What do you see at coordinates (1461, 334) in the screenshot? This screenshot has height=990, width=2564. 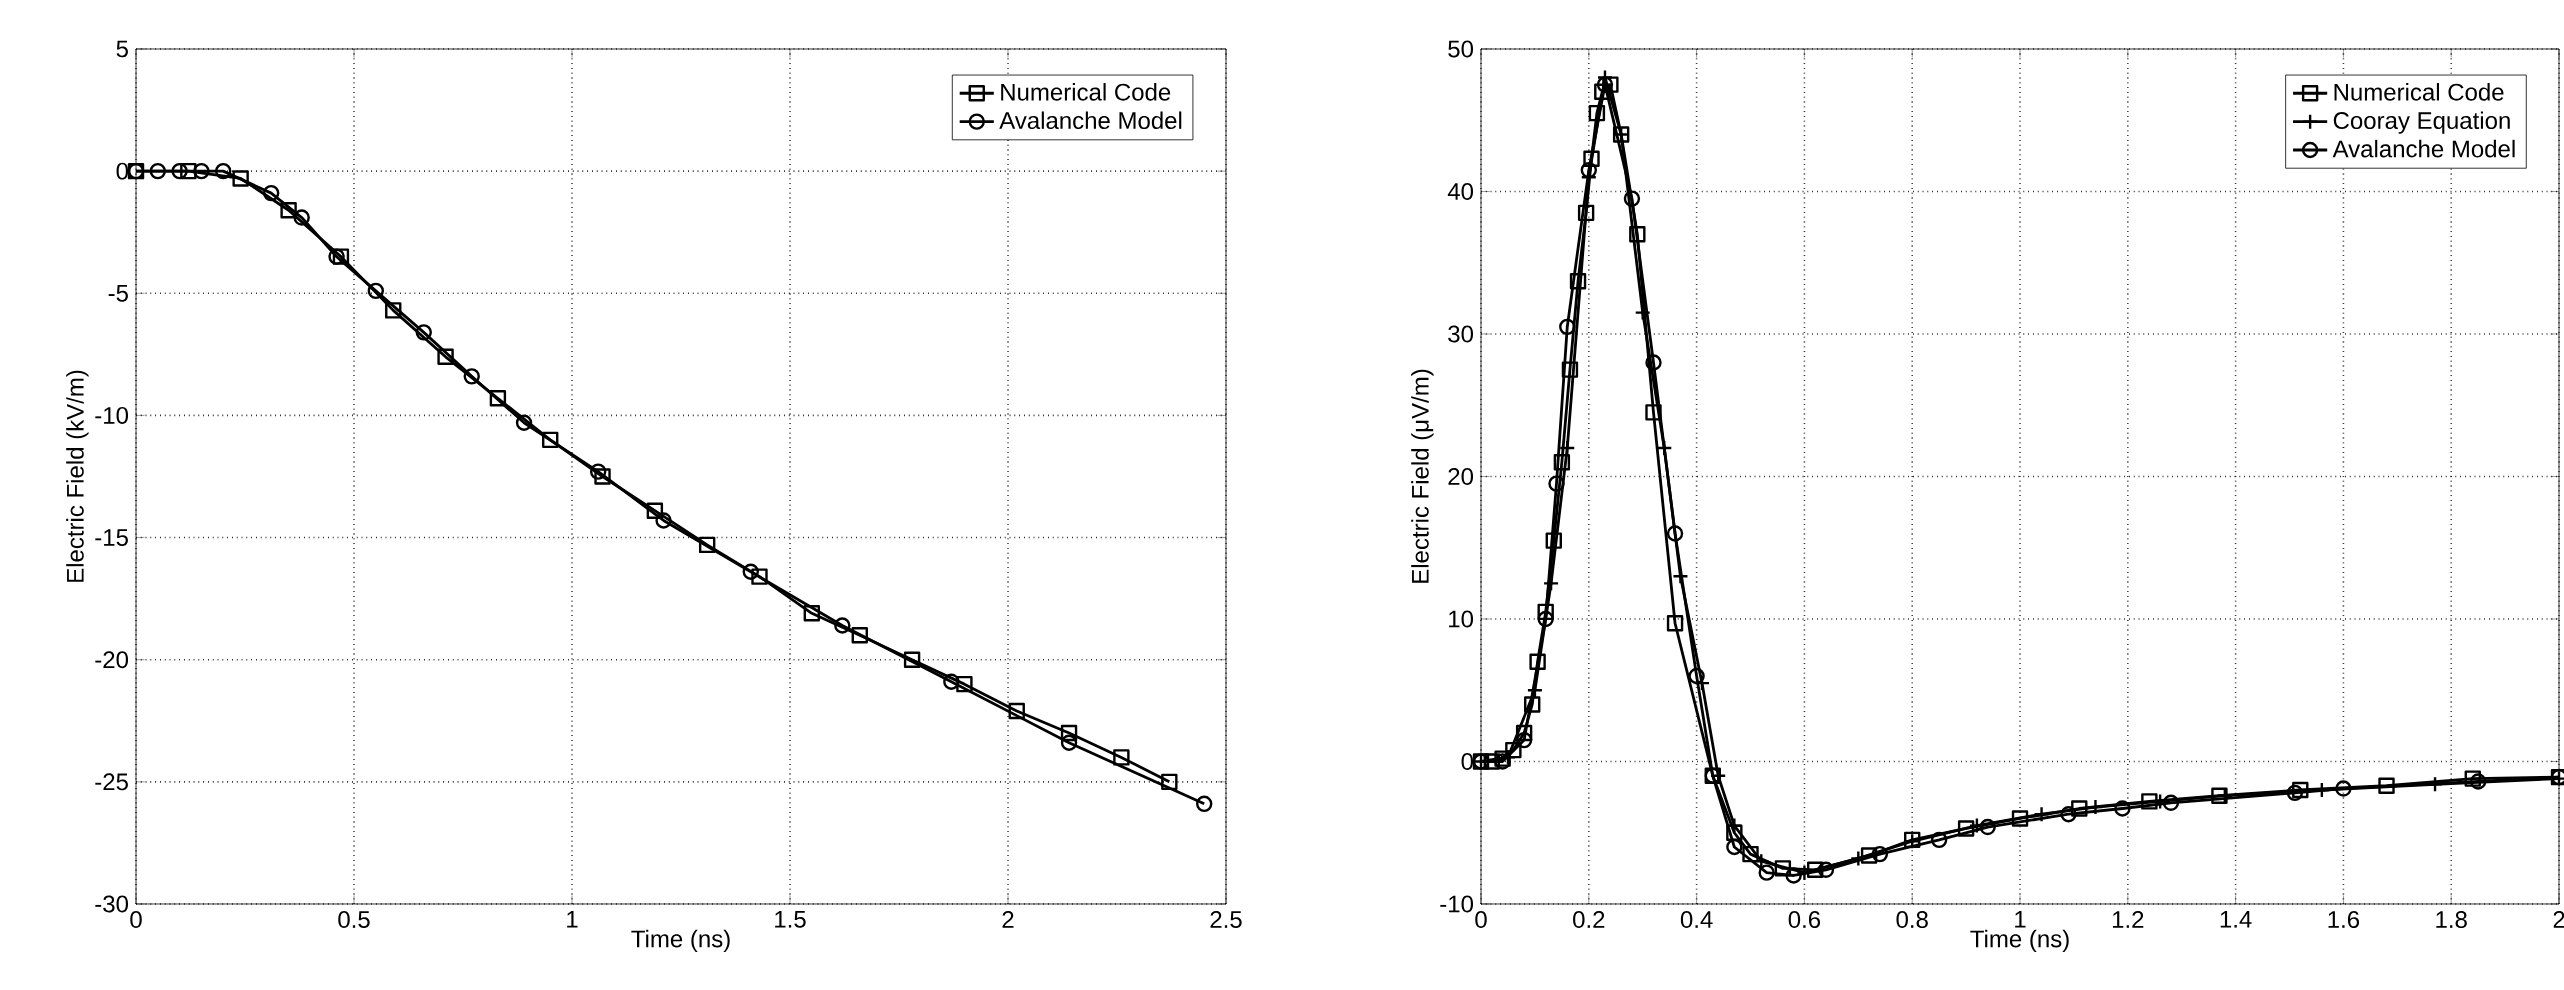 I see `y-tick-label: 30` at bounding box center [1461, 334].